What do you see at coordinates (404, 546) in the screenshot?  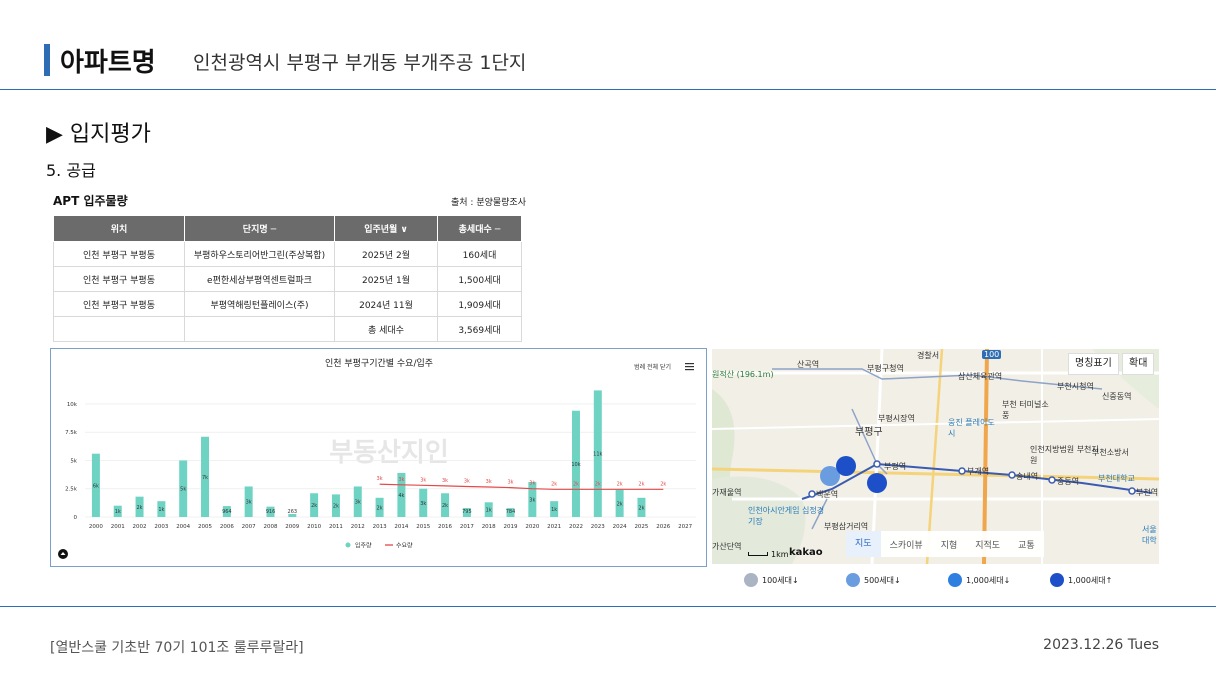 I see `legend-label-demand: 수요량` at bounding box center [404, 546].